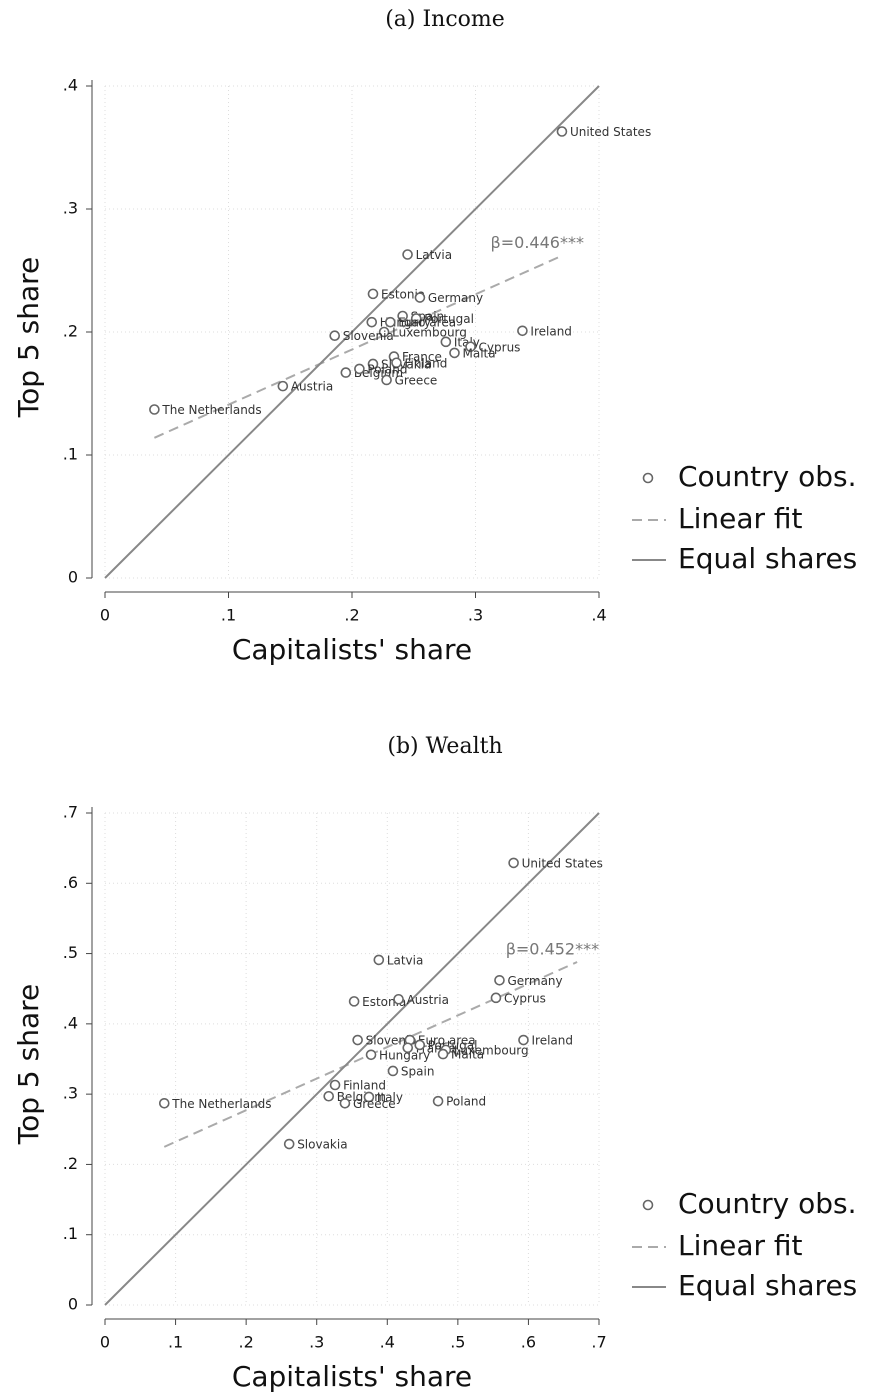 The height and width of the screenshot is (1397, 869). What do you see at coordinates (740, 1245) in the screenshot?
I see `legend-label: Linear fit` at bounding box center [740, 1245].